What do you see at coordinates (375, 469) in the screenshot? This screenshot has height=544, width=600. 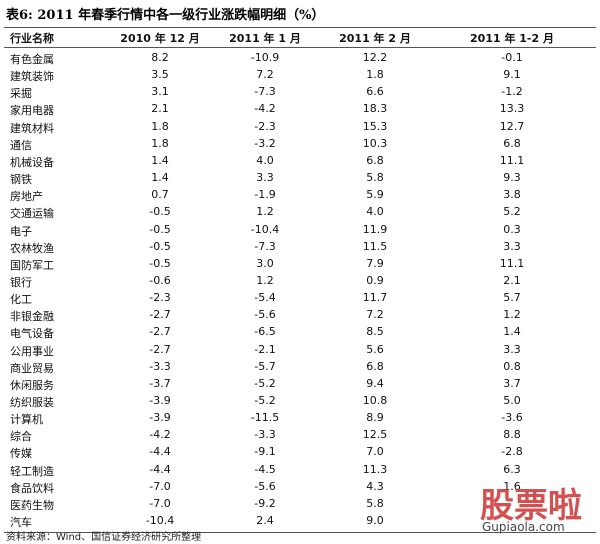 I see `value-cell: 11.3` at bounding box center [375, 469].